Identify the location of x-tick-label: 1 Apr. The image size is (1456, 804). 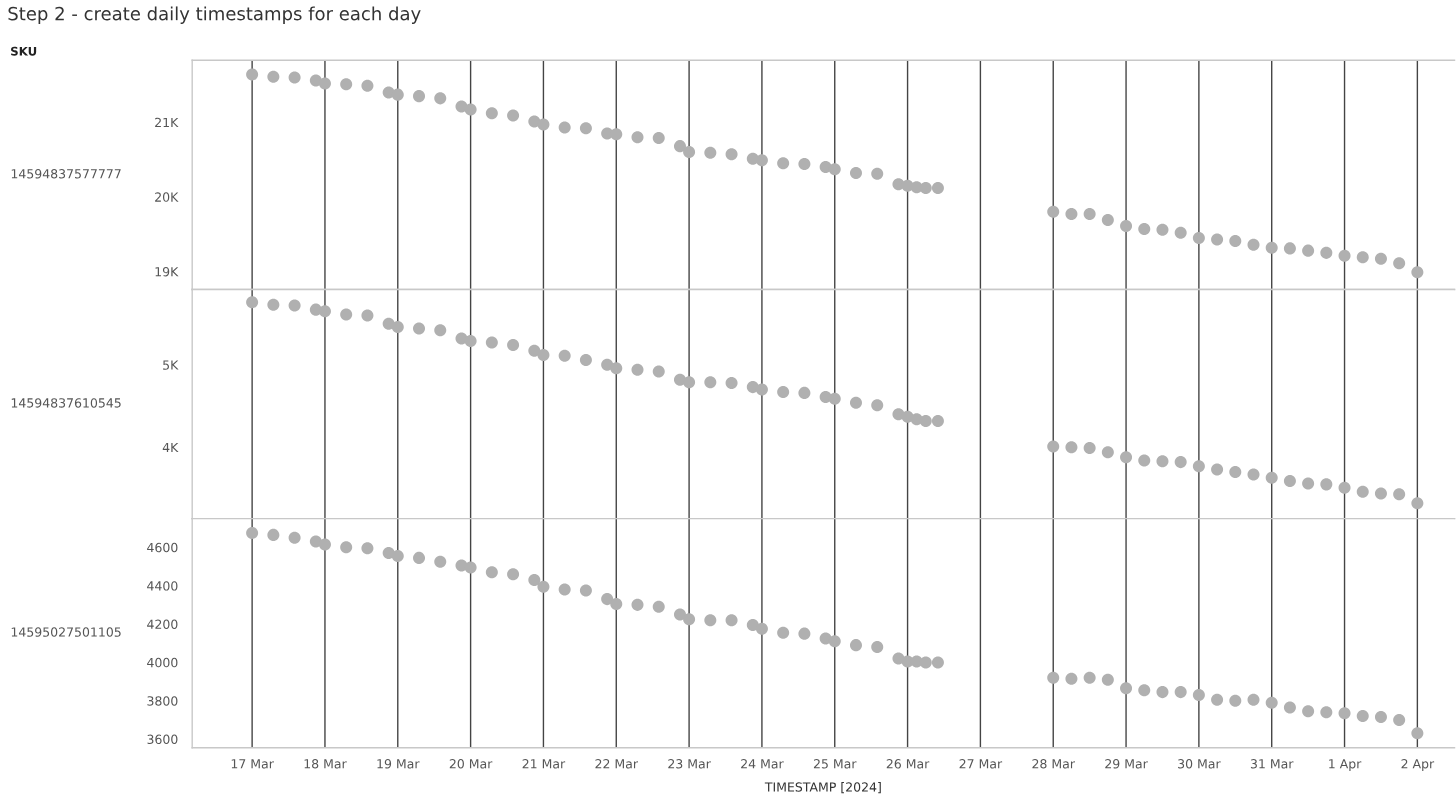
(1345, 765).